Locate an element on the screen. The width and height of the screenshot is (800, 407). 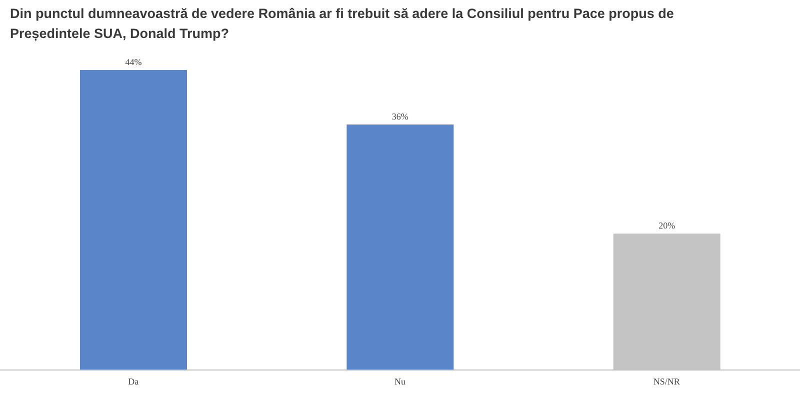
data-label: 36% is located at coordinates (400, 117).